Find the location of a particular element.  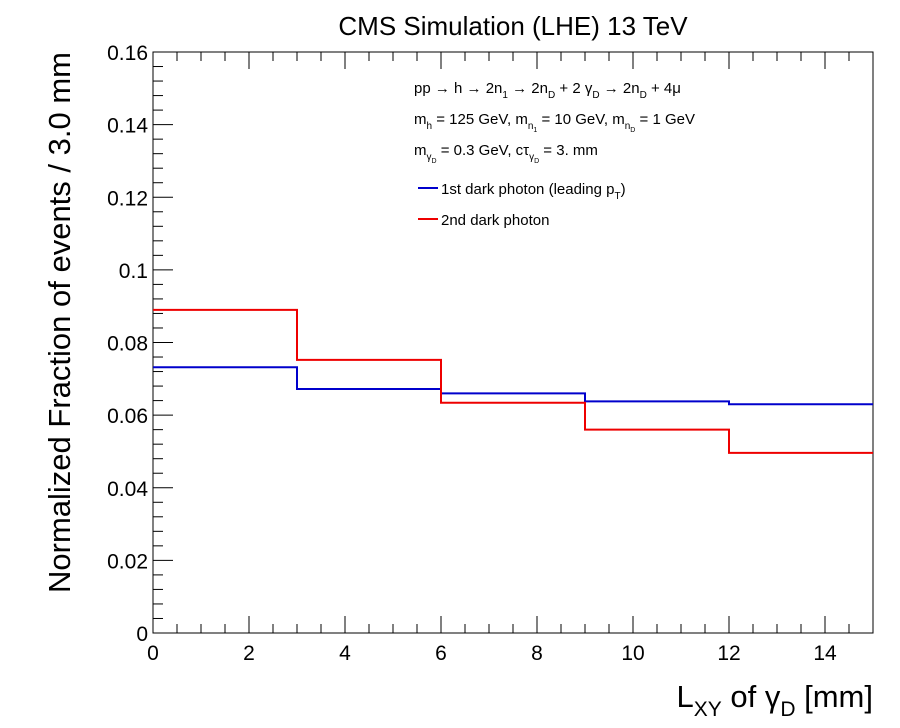

y-tick-label: 0.16 is located at coordinates (127, 53).